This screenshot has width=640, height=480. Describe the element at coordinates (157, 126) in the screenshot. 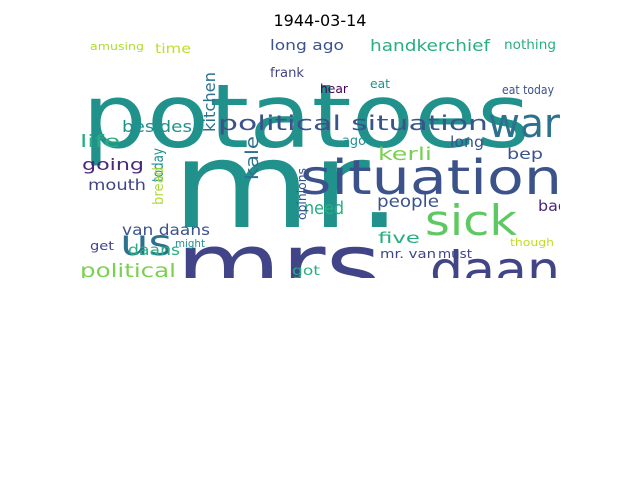

I see `cloud-word: besides` at that location.